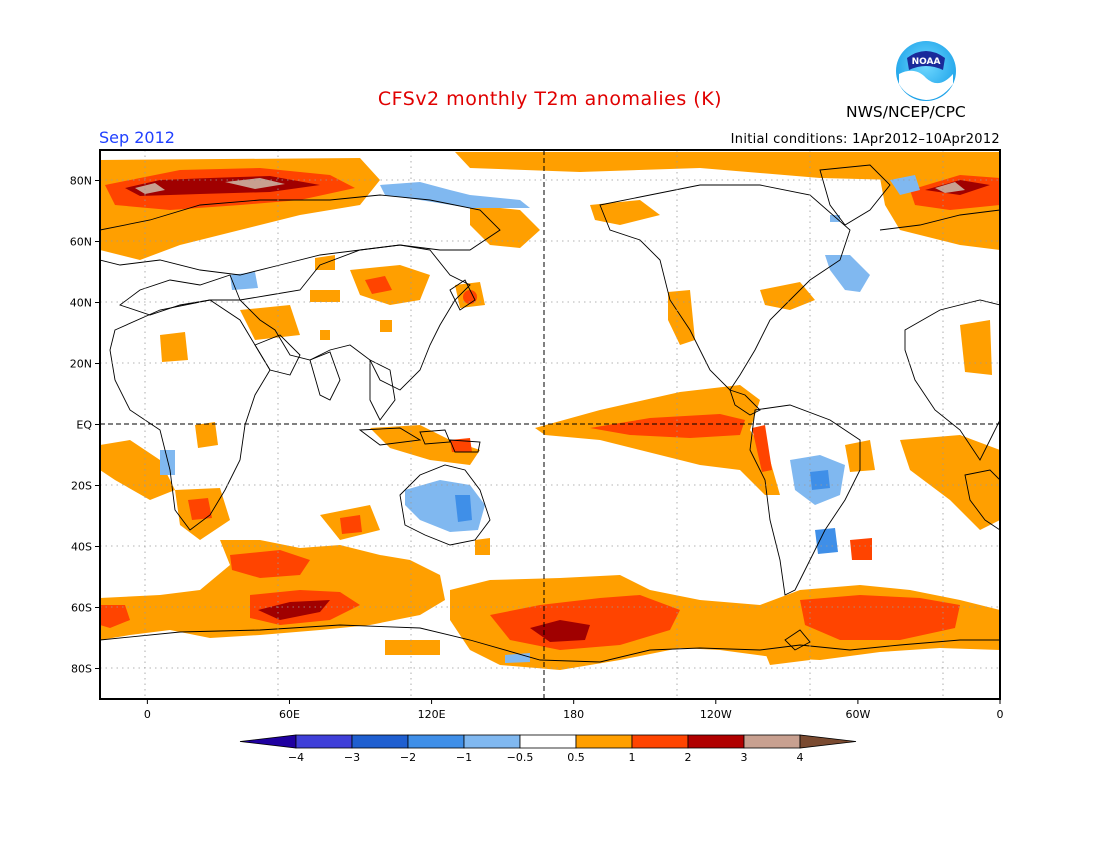 This screenshot has width=1100, height=850. Describe the element at coordinates (716, 714) in the screenshot. I see `lon-label: 120W` at that location.